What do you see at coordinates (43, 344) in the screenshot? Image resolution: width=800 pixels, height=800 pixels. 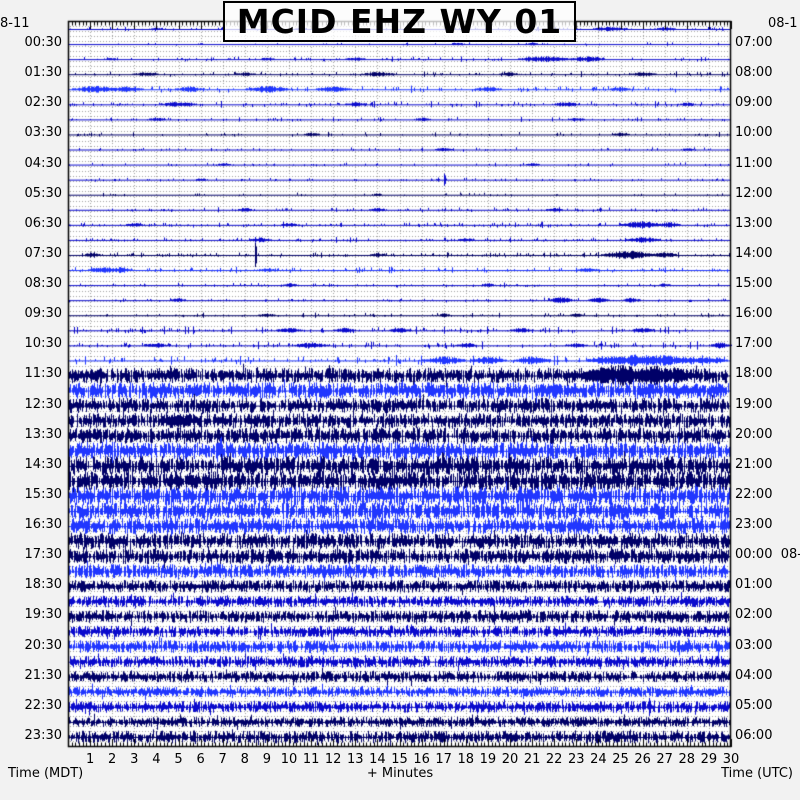 I see `left-time-label: 10:30` at bounding box center [43, 344].